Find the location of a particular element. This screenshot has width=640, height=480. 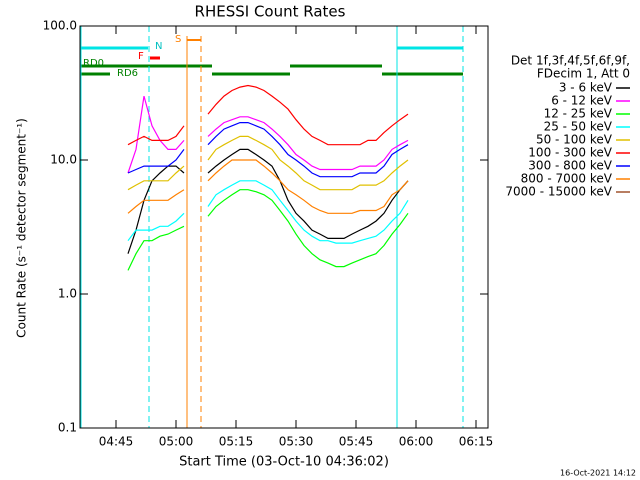

x-tick-label: 04:45 is located at coordinates (116, 442).